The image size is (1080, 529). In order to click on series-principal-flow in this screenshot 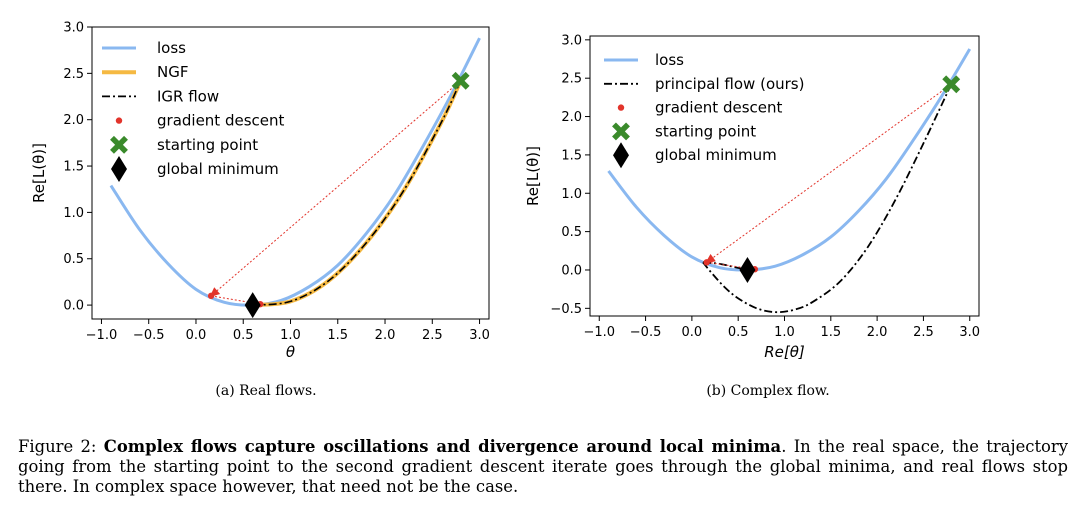, I will do `click(827, 198)`.